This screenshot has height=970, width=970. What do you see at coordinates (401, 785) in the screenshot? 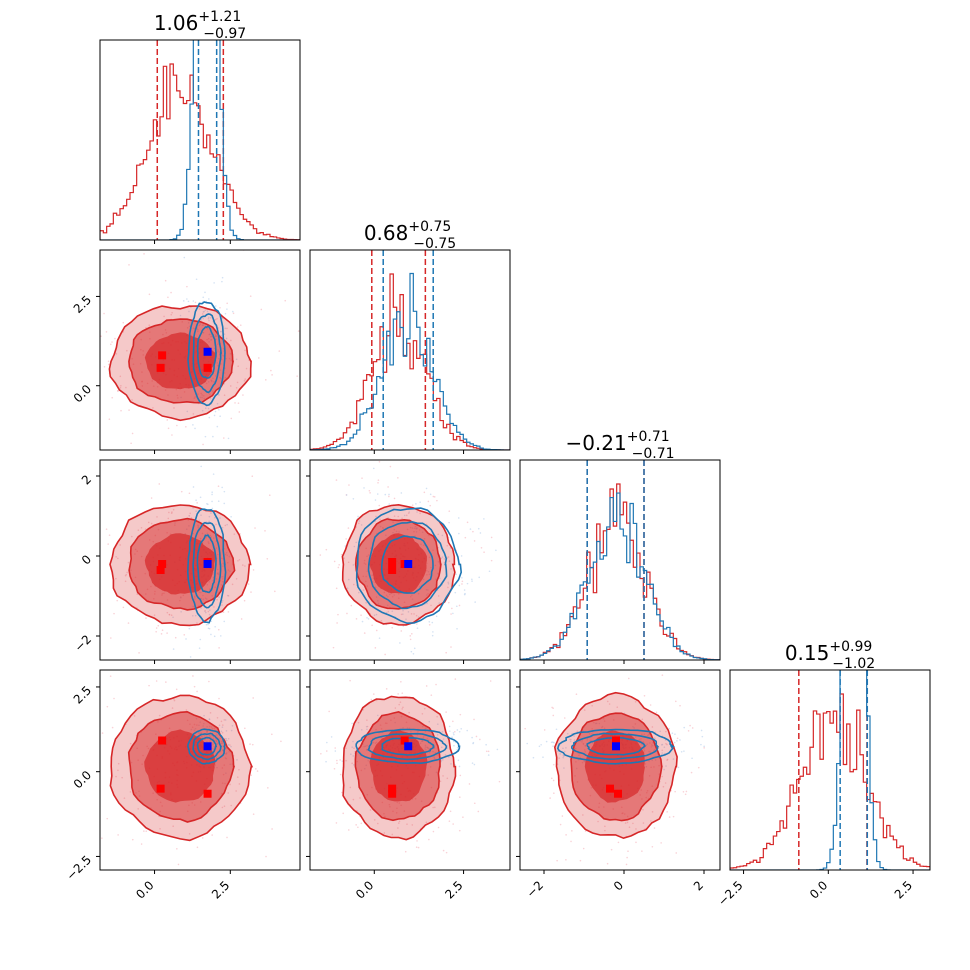
I see `panel-3-1: 0.0 2.5` at bounding box center [401, 785].